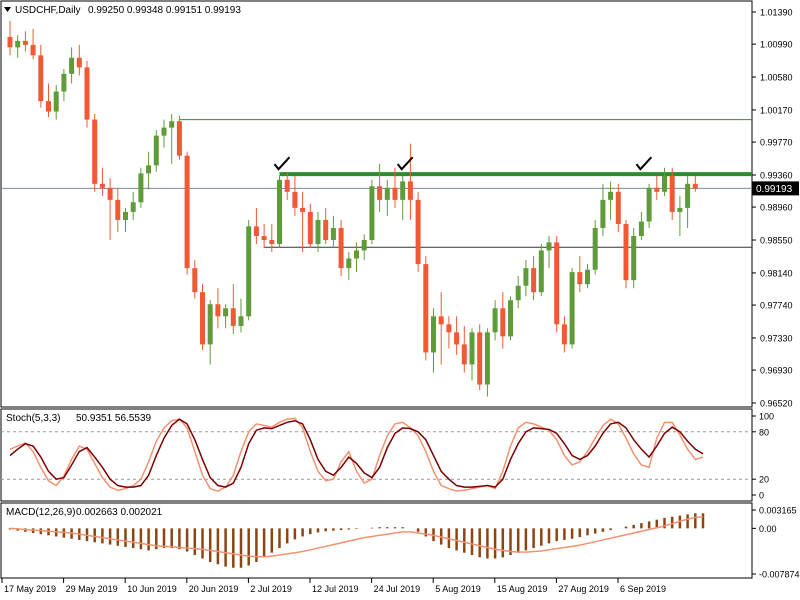 The width and height of the screenshot is (800, 600). I want to click on price-tick-label: 1.00170, so click(776, 110).